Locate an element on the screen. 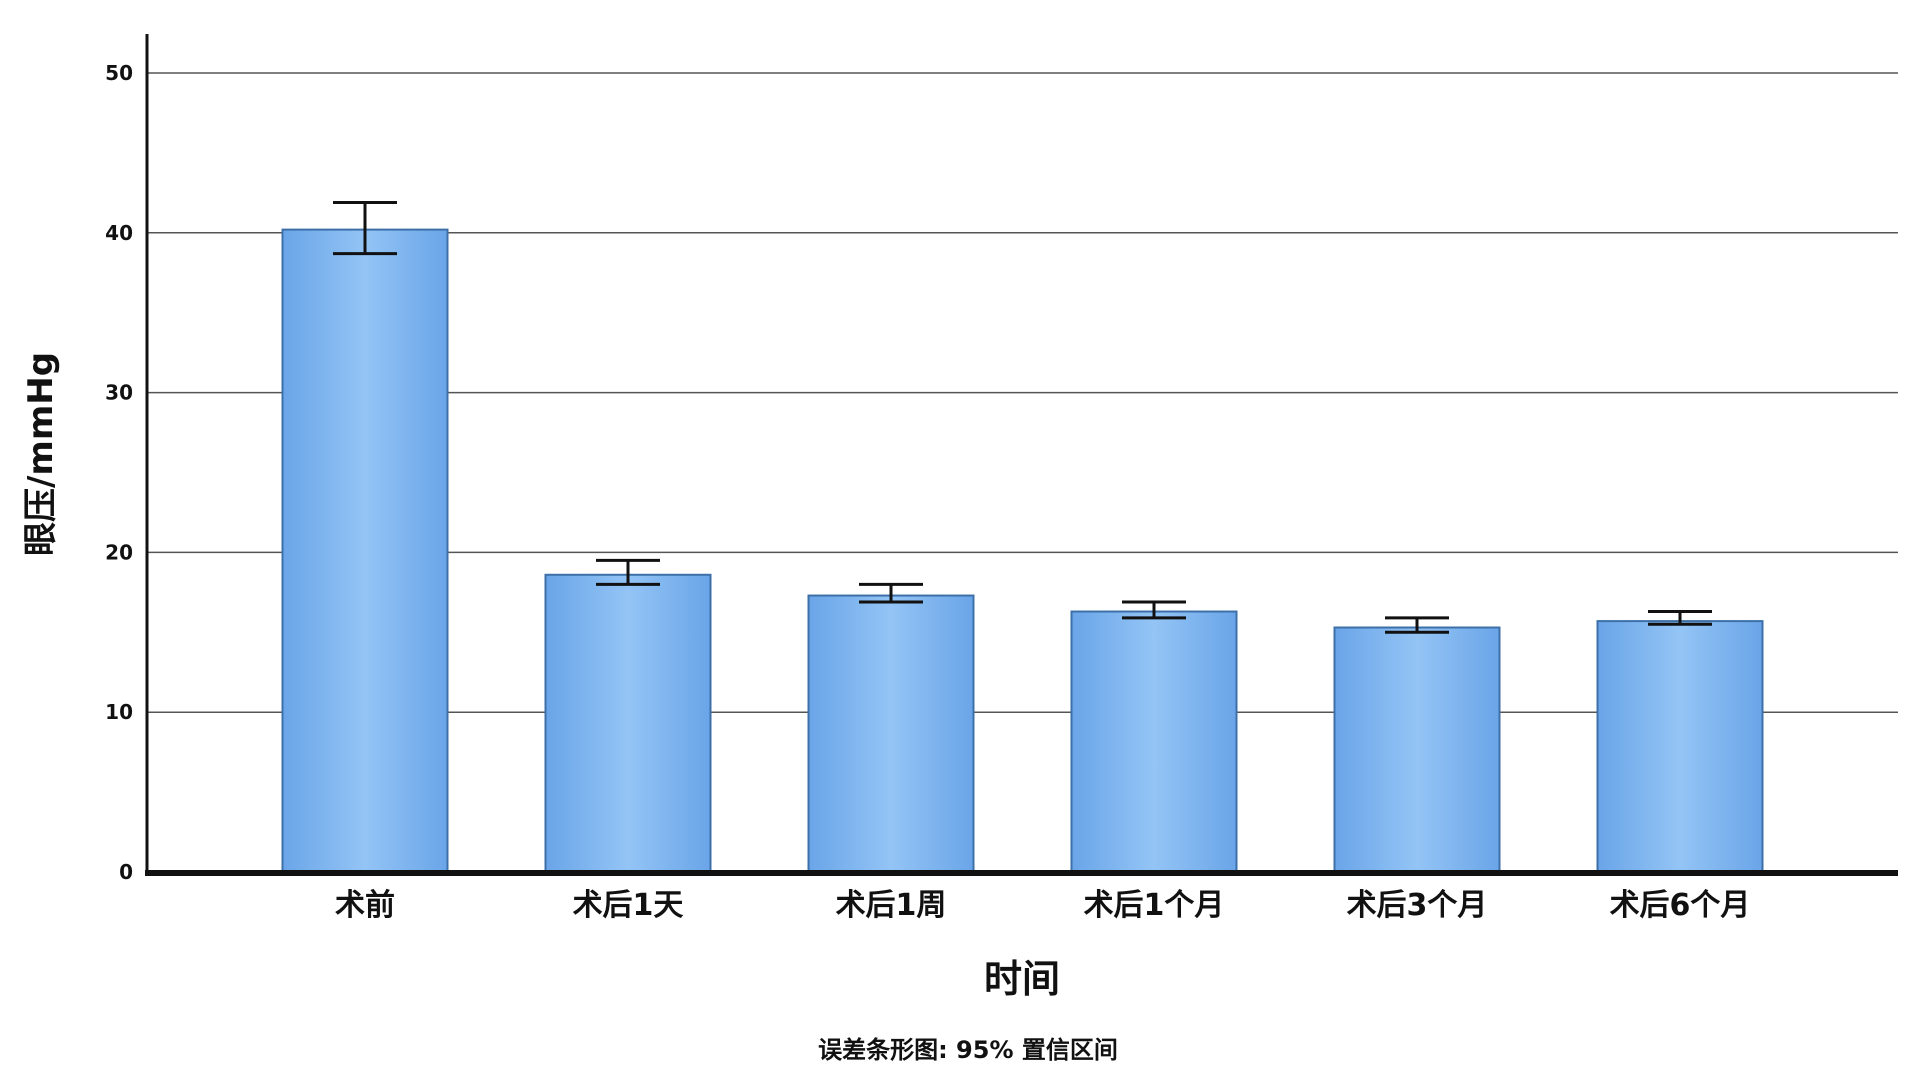 The width and height of the screenshot is (1920, 1065). y-tick-label: 10 is located at coordinates (119, 712).